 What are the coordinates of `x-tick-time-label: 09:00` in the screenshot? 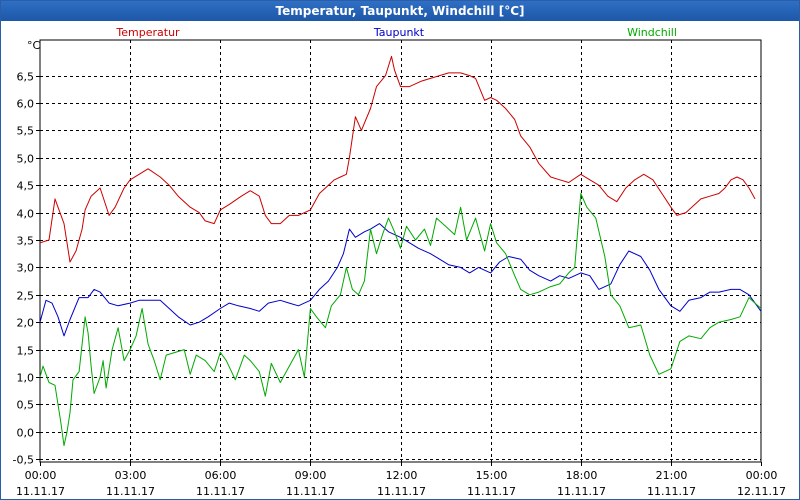 It's located at (311, 475).